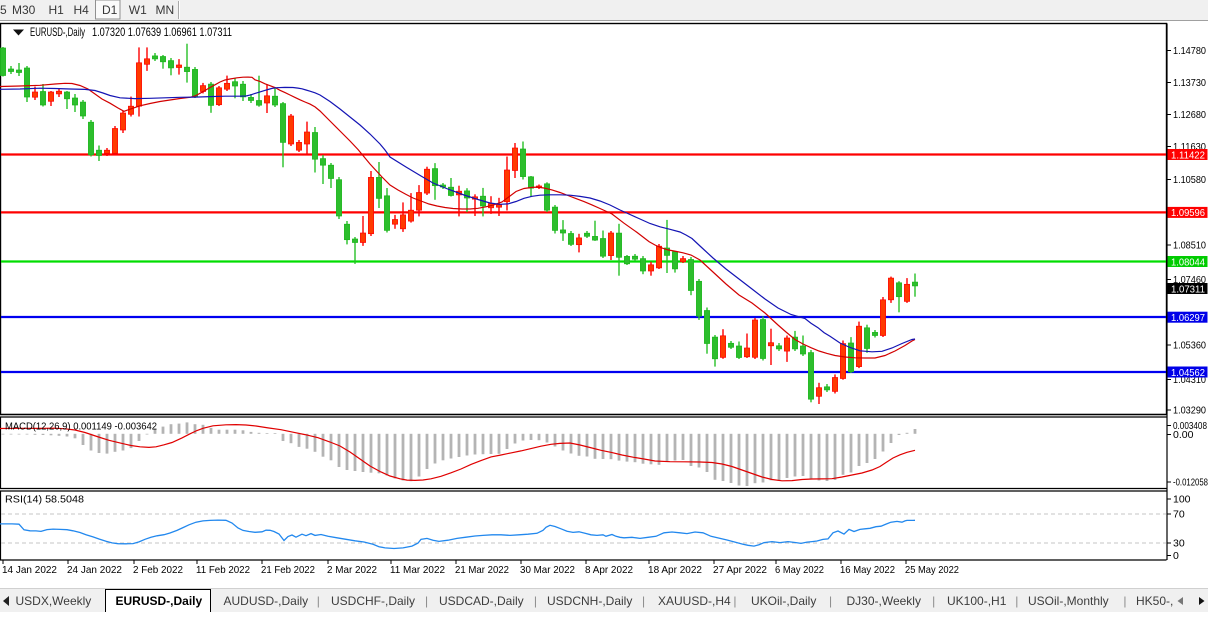 The width and height of the screenshot is (1208, 617). I want to click on svg-text: 0, so click(1176, 556).